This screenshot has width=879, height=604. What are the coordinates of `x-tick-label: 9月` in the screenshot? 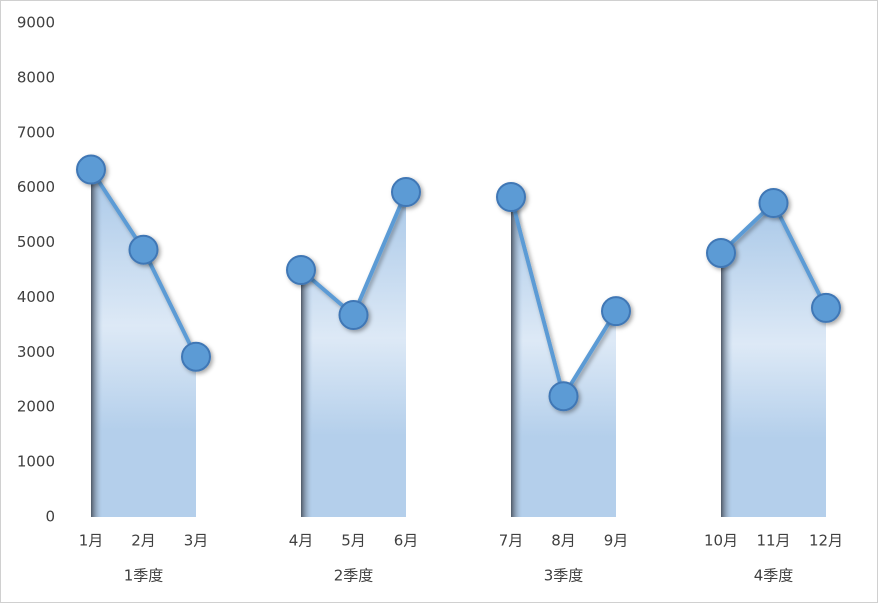 It's located at (616, 541).